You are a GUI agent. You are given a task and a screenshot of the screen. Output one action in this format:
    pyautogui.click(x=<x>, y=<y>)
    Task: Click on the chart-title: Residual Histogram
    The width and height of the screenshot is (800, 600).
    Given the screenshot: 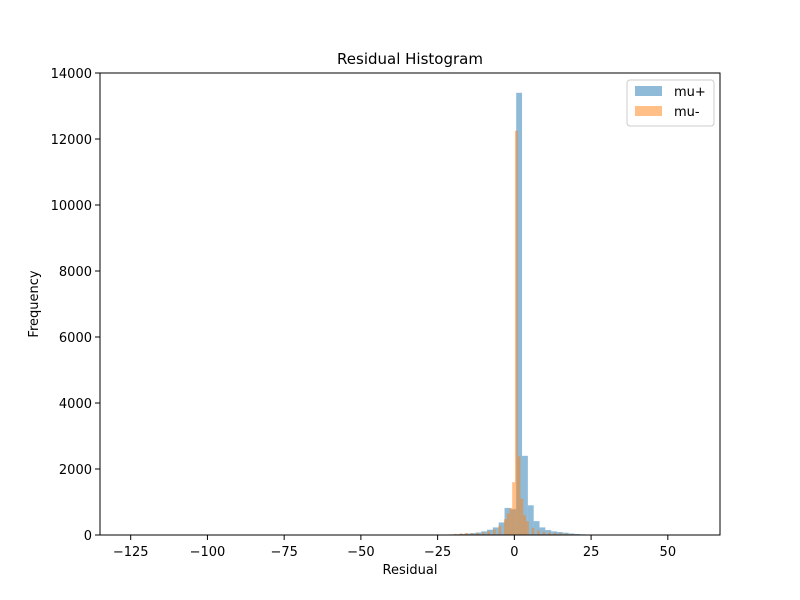 What is the action you would take?
    pyautogui.click(x=410, y=59)
    